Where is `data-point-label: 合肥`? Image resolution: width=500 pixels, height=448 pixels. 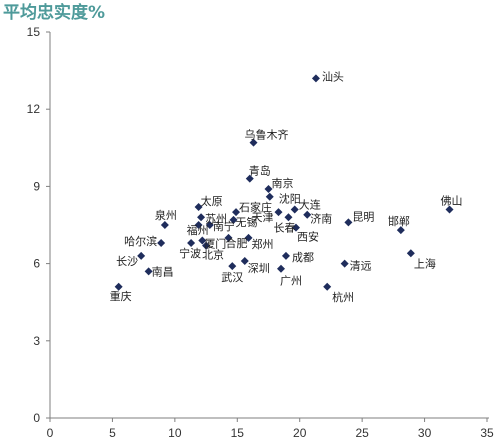 data-point-label: 合肥 is located at coordinates (237, 243).